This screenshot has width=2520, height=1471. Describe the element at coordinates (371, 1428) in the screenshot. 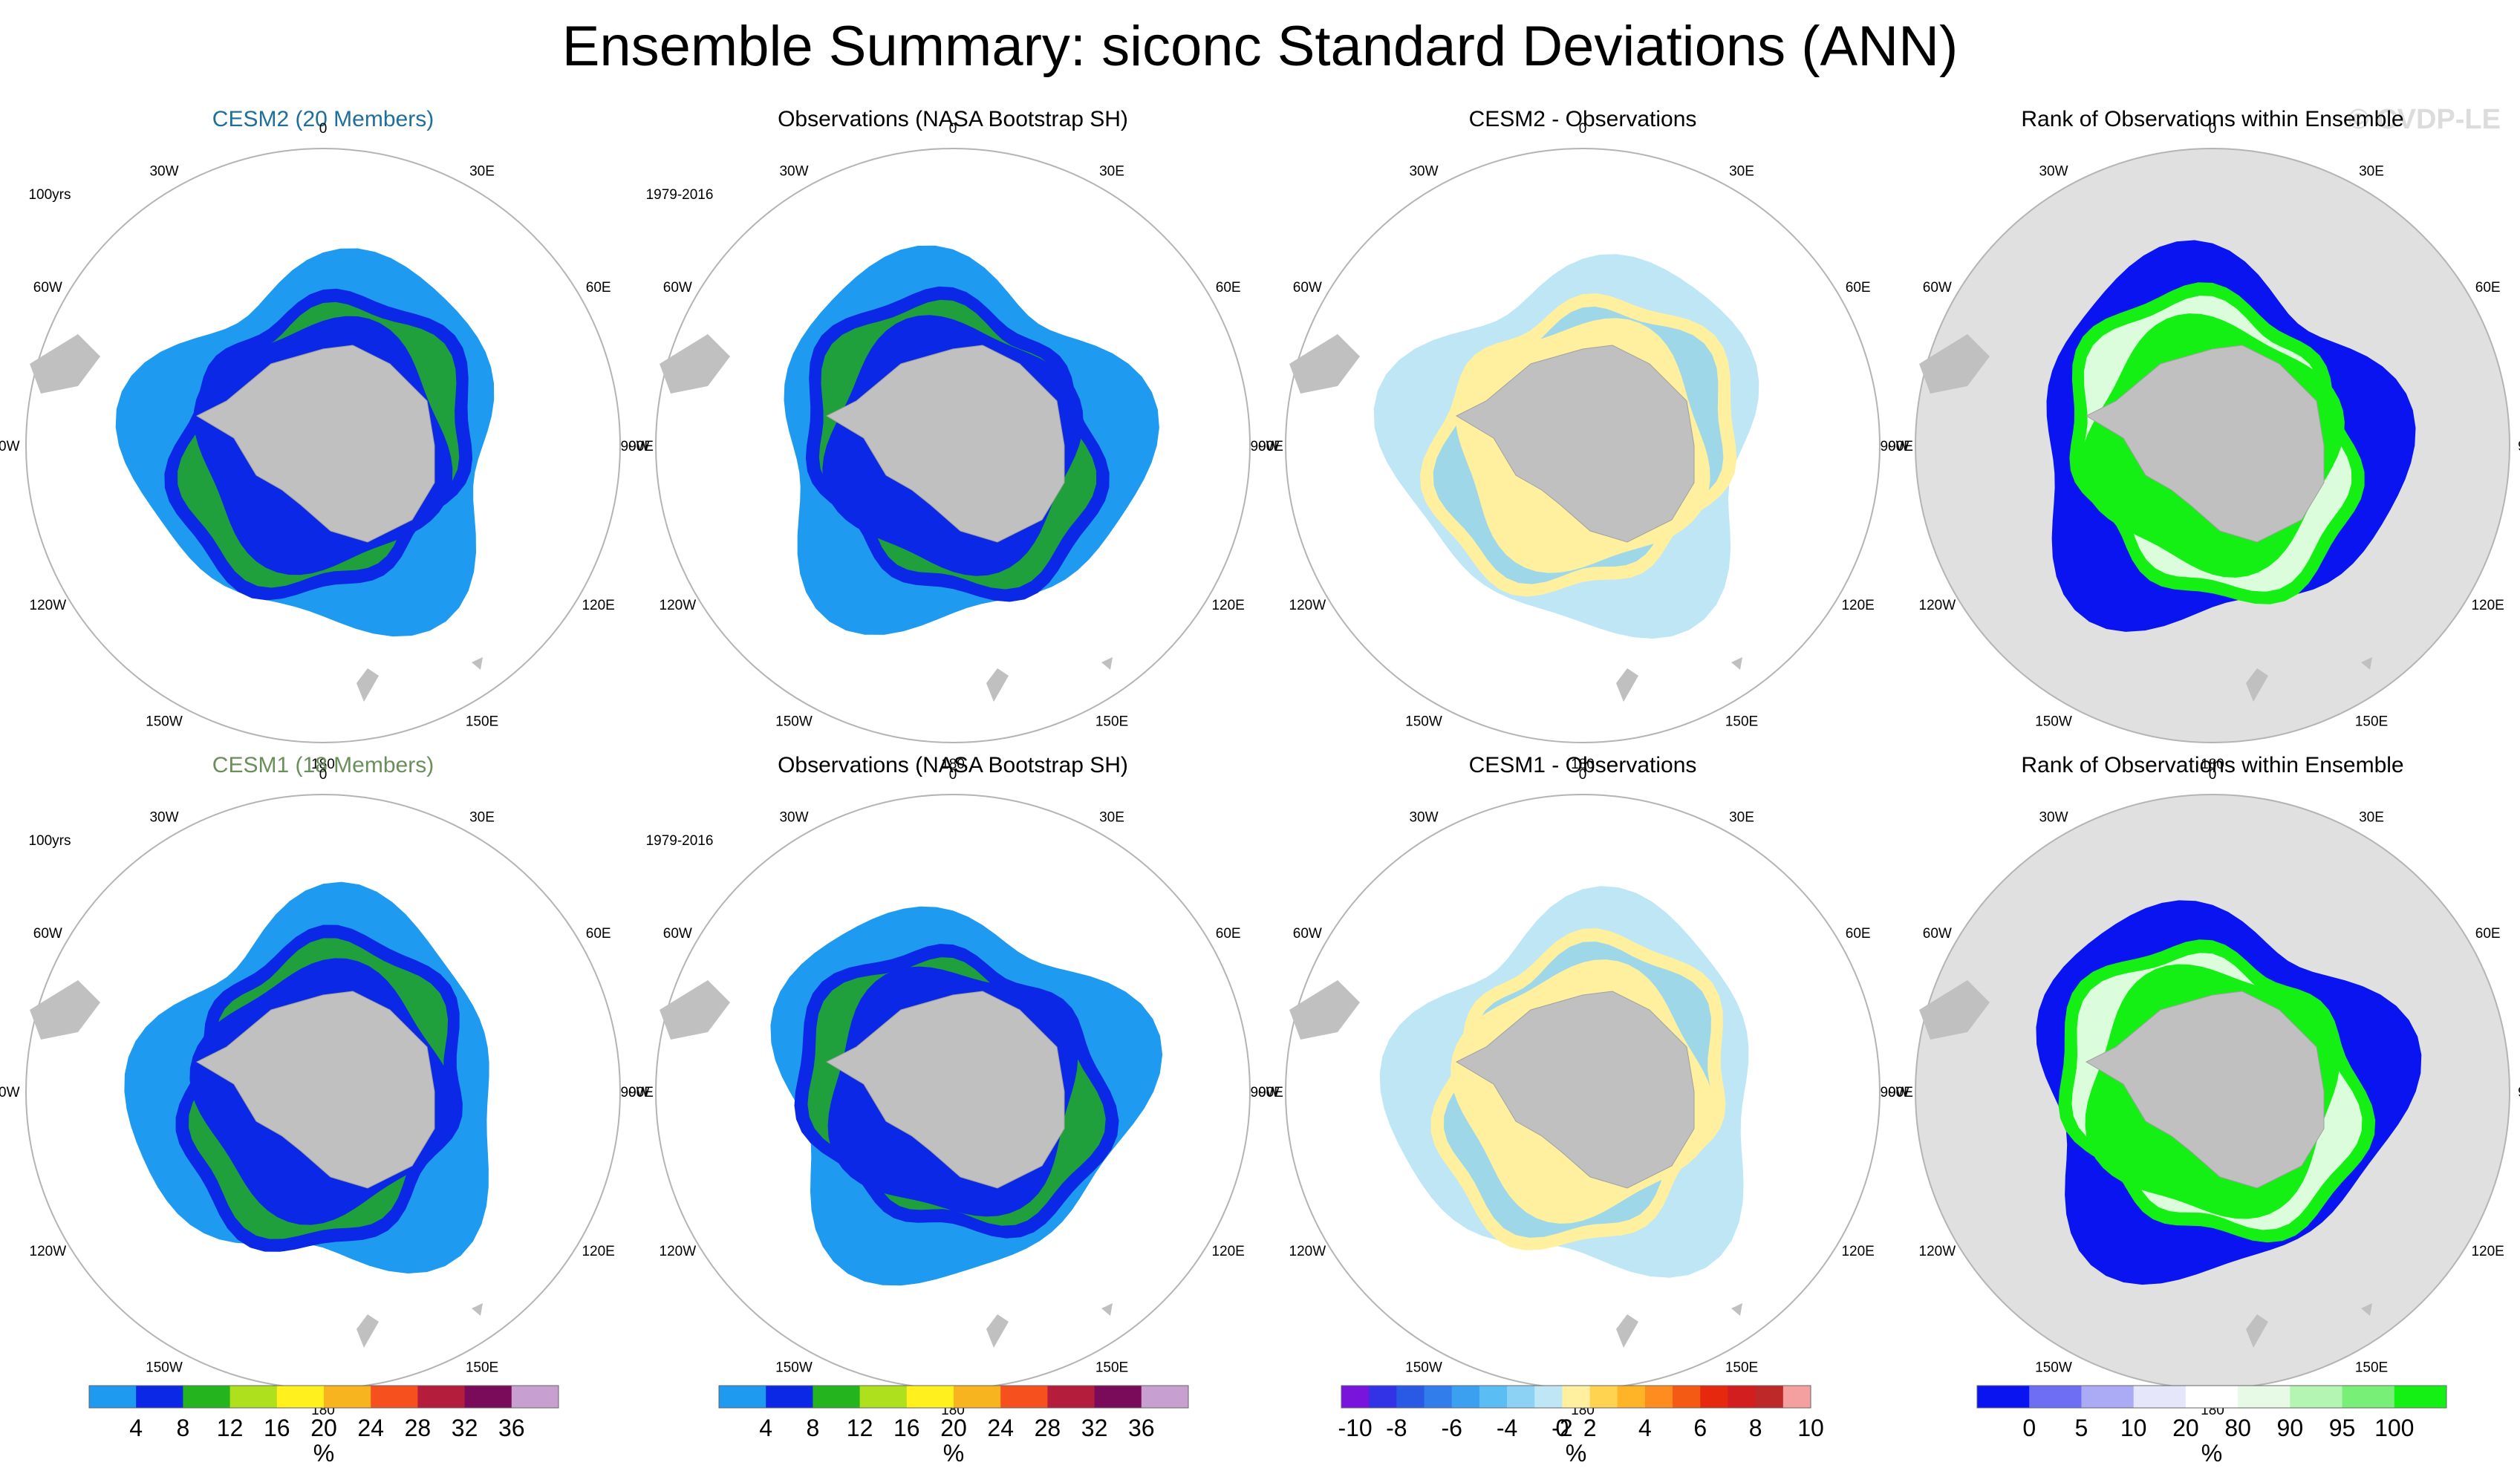

I see `colorbar-tick-label: 24` at that location.